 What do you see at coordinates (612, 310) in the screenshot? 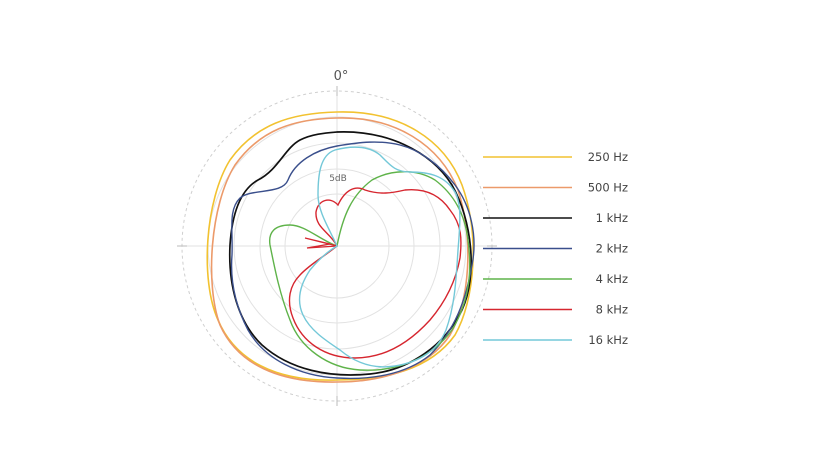
I see `legend-label: 8 kHz` at bounding box center [612, 310].